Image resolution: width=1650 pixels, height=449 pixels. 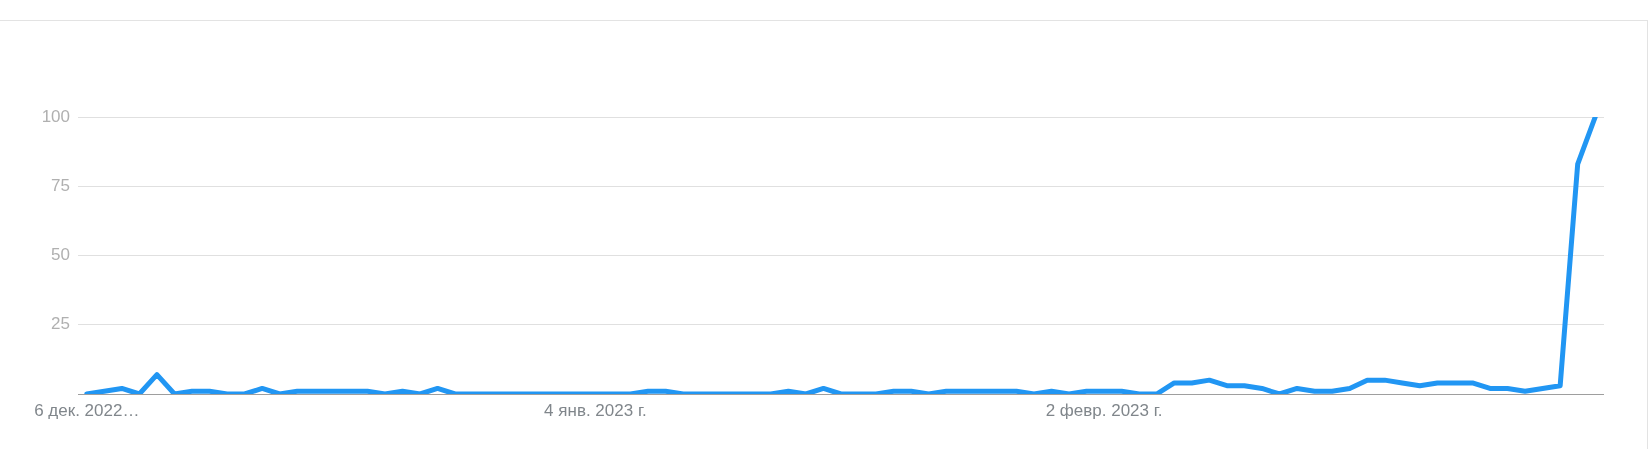 What do you see at coordinates (1104, 410) in the screenshot?
I see `x-tick-label: 2 февр. 2023 г.` at bounding box center [1104, 410].